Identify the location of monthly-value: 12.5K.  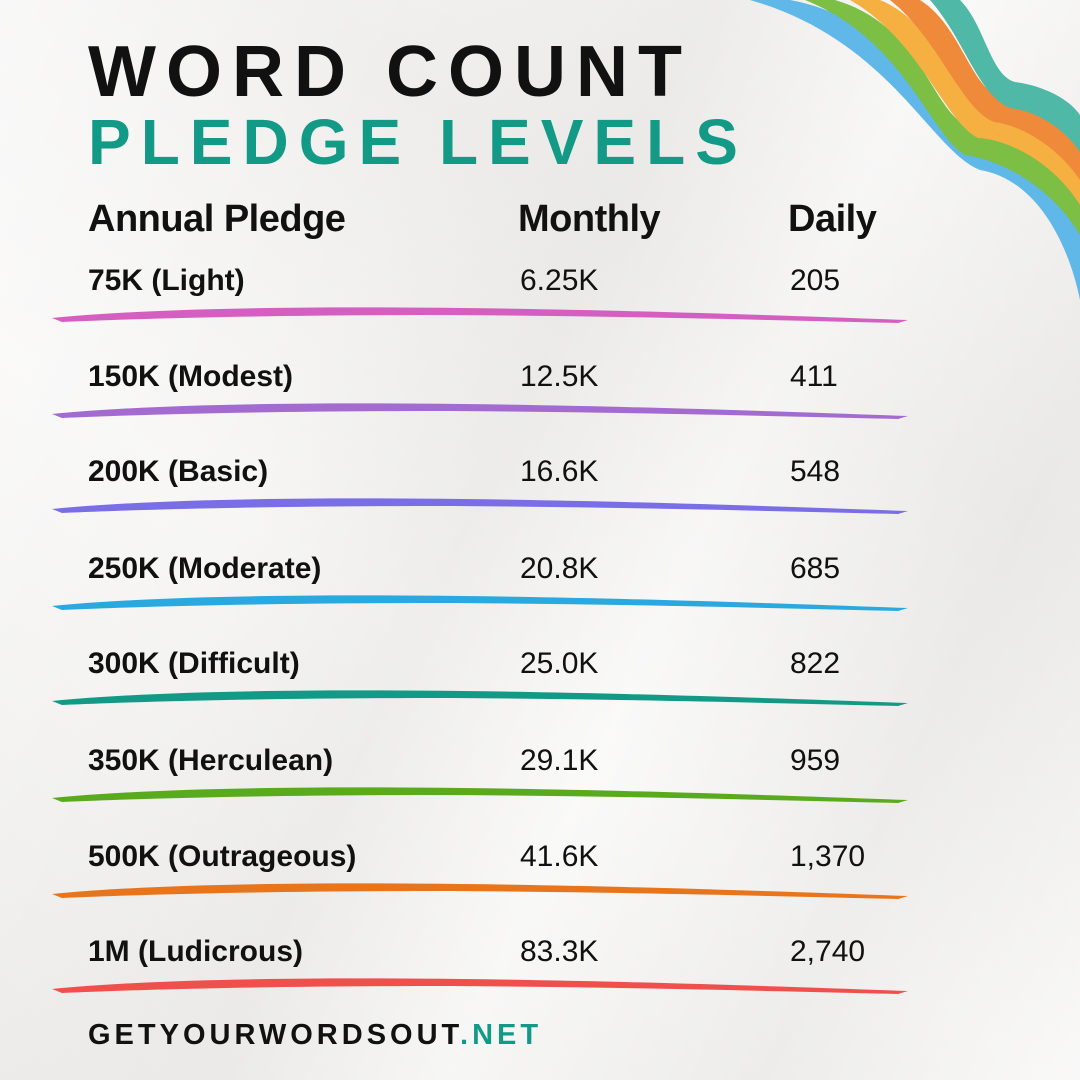
(559, 376).